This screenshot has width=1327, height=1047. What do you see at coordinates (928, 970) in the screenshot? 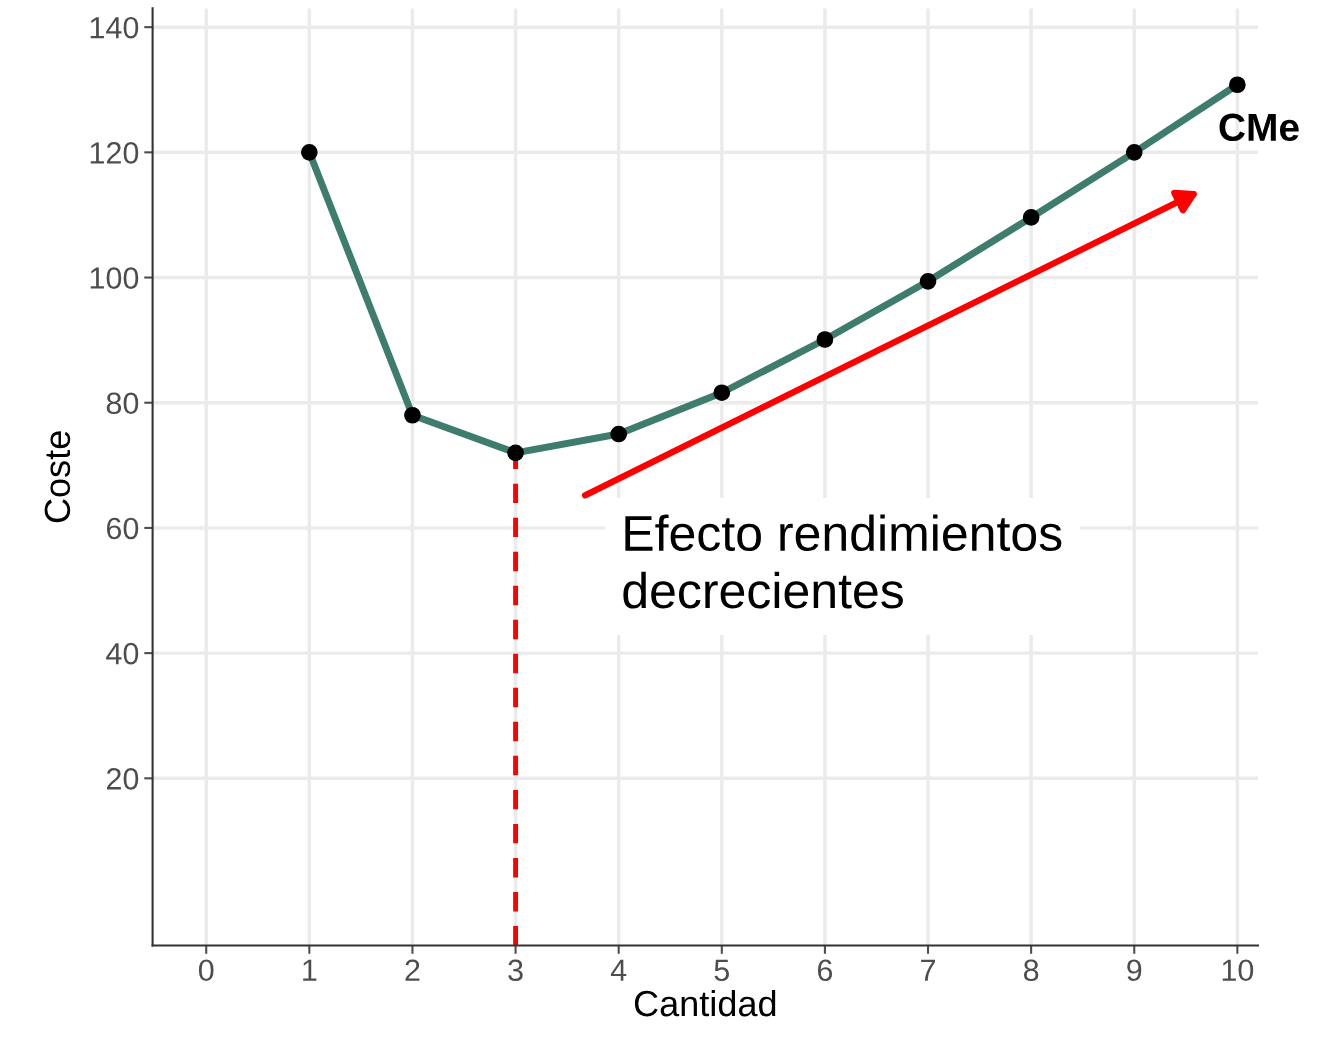
I see `x-tick-label: 7` at bounding box center [928, 970].